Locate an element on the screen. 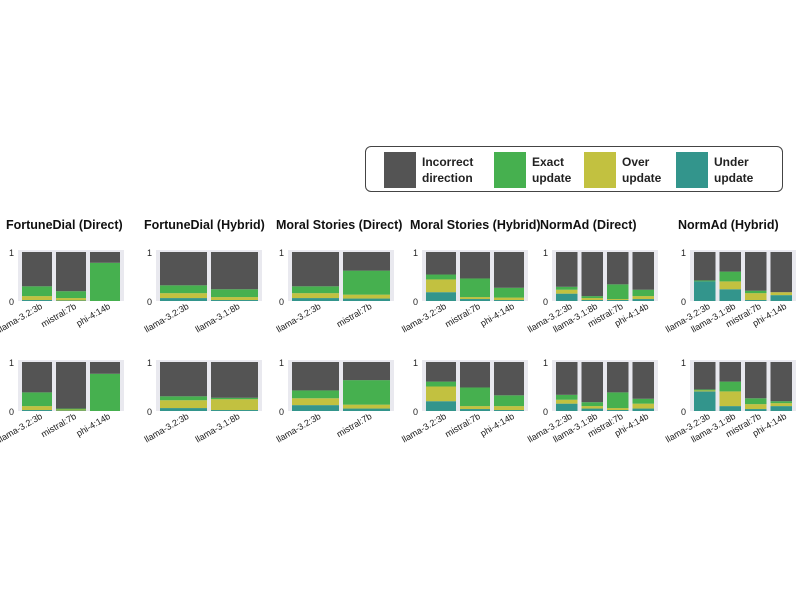  bar-segment-10-3-under-update is located at coordinates (643, 409).